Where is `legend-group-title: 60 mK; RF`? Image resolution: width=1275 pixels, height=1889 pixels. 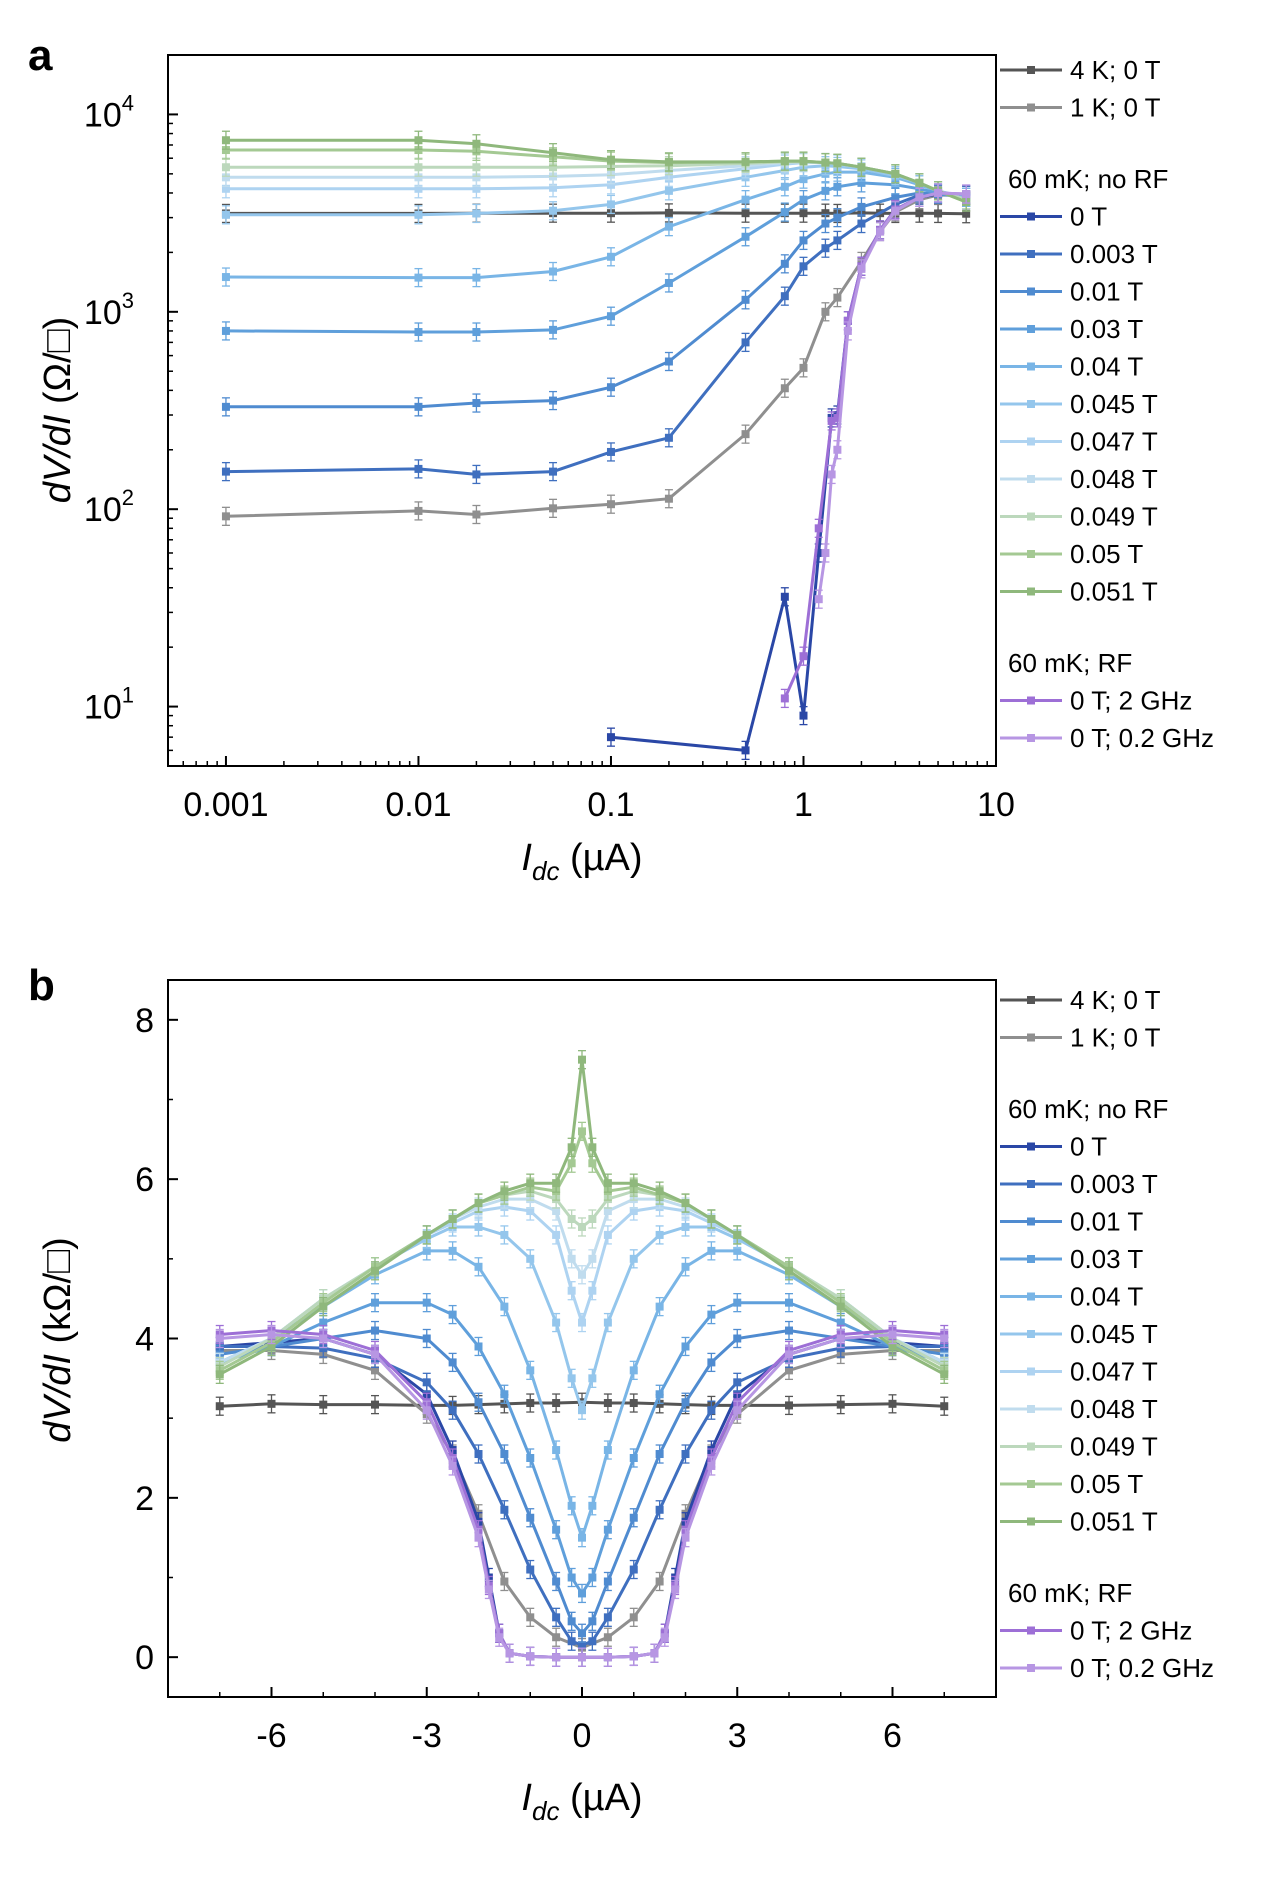 legend-group-title: 60 mK; RF is located at coordinates (1070, 1593).